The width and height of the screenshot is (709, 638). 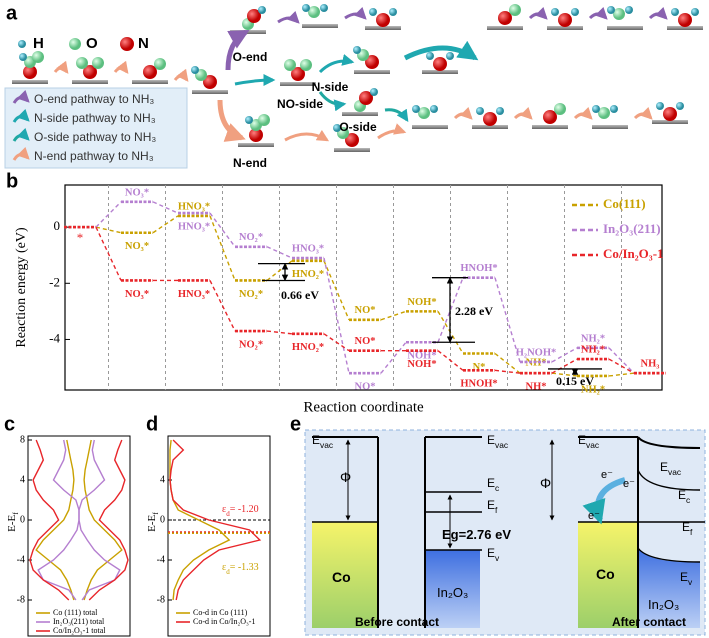 I want to click on band-label: Ec, so click(x=493, y=484).